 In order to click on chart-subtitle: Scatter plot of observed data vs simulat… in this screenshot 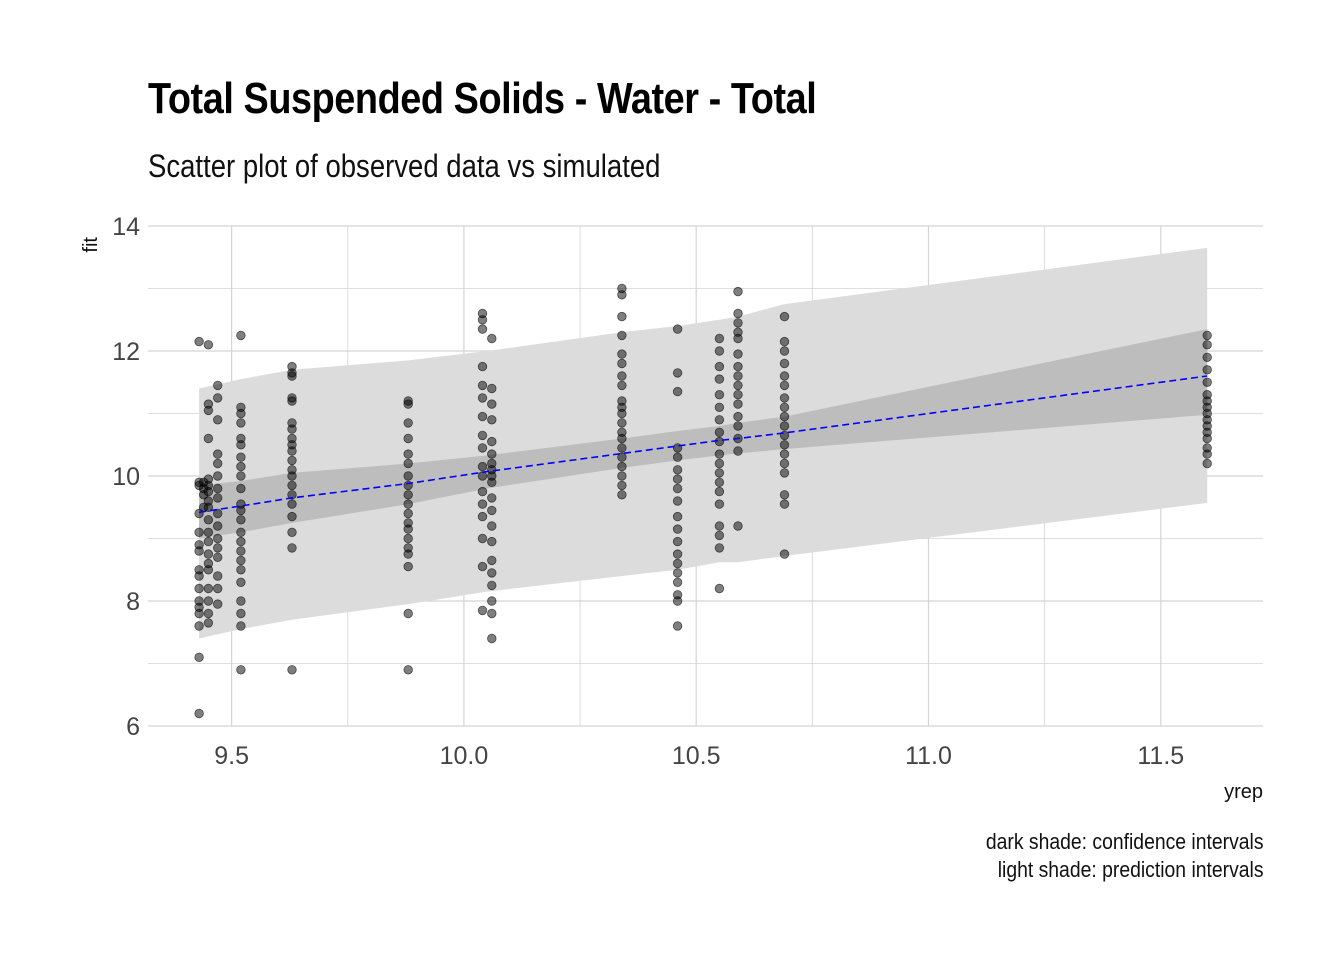, I will do `click(404, 166)`.